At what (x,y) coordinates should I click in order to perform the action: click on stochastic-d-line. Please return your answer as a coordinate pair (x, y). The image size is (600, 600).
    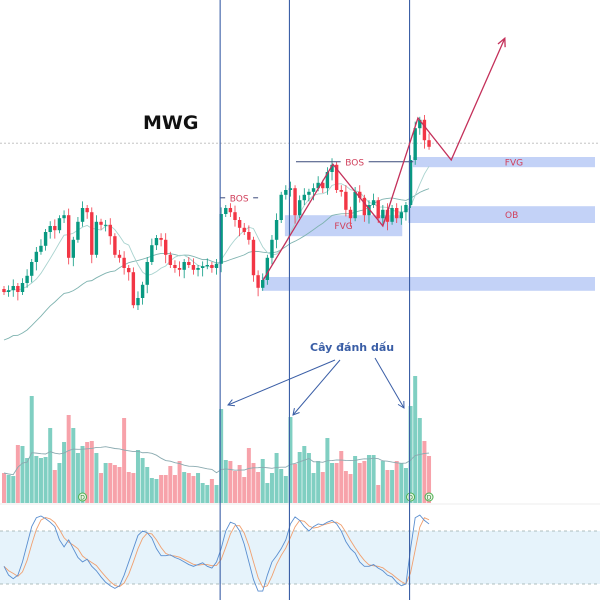
    Looking at the image, I should click on (216, 552).